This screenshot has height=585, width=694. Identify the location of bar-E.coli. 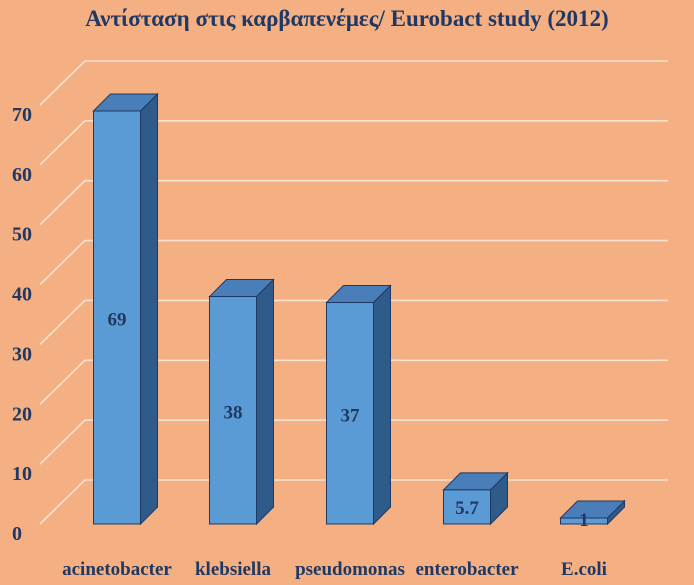
(592, 512).